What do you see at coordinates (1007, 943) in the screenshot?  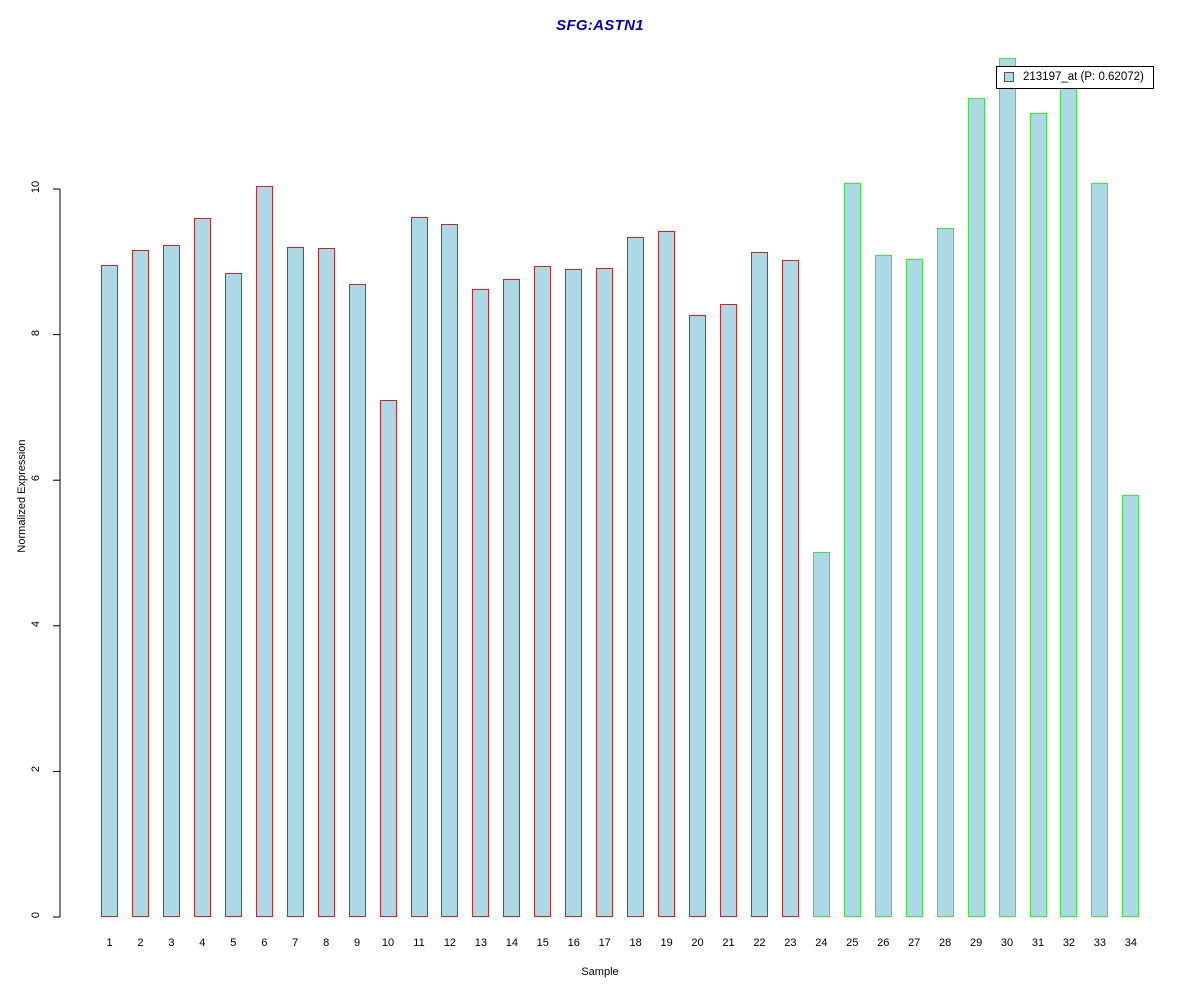 I see `x-tick-label-30: 30` at bounding box center [1007, 943].